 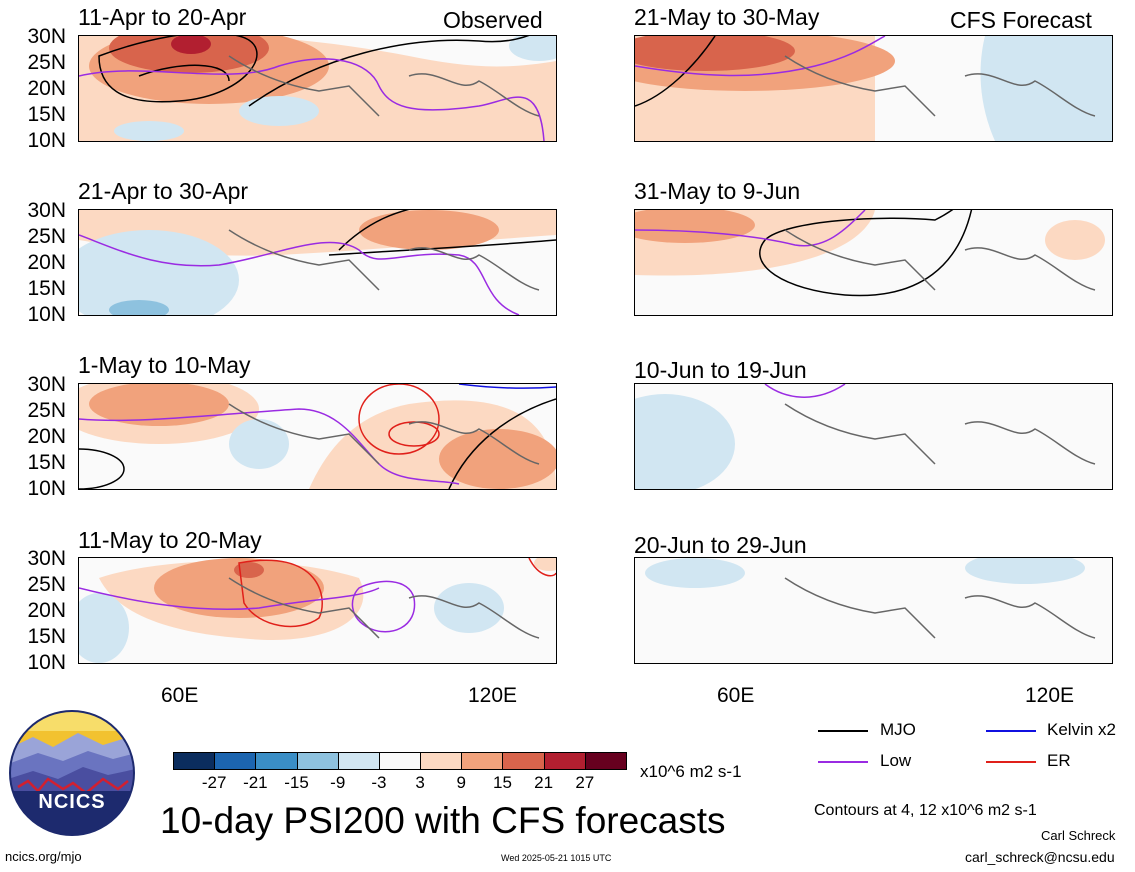 What do you see at coordinates (163, 191) in the screenshot?
I see `panel-title-obs-2: 21-Apr to 30-Apr` at bounding box center [163, 191].